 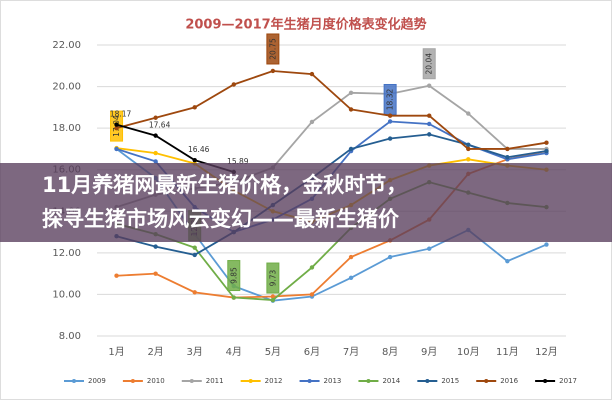 What do you see at coordinates (195, 352) in the screenshot?
I see `x-tick-label: 3月` at bounding box center [195, 352].